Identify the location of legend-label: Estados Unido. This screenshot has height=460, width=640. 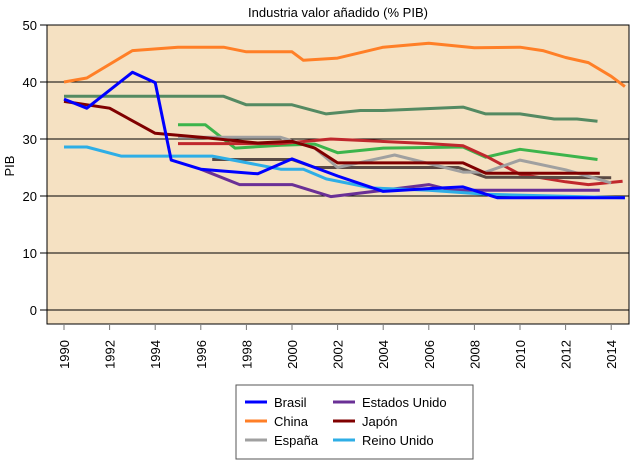
(404, 402).